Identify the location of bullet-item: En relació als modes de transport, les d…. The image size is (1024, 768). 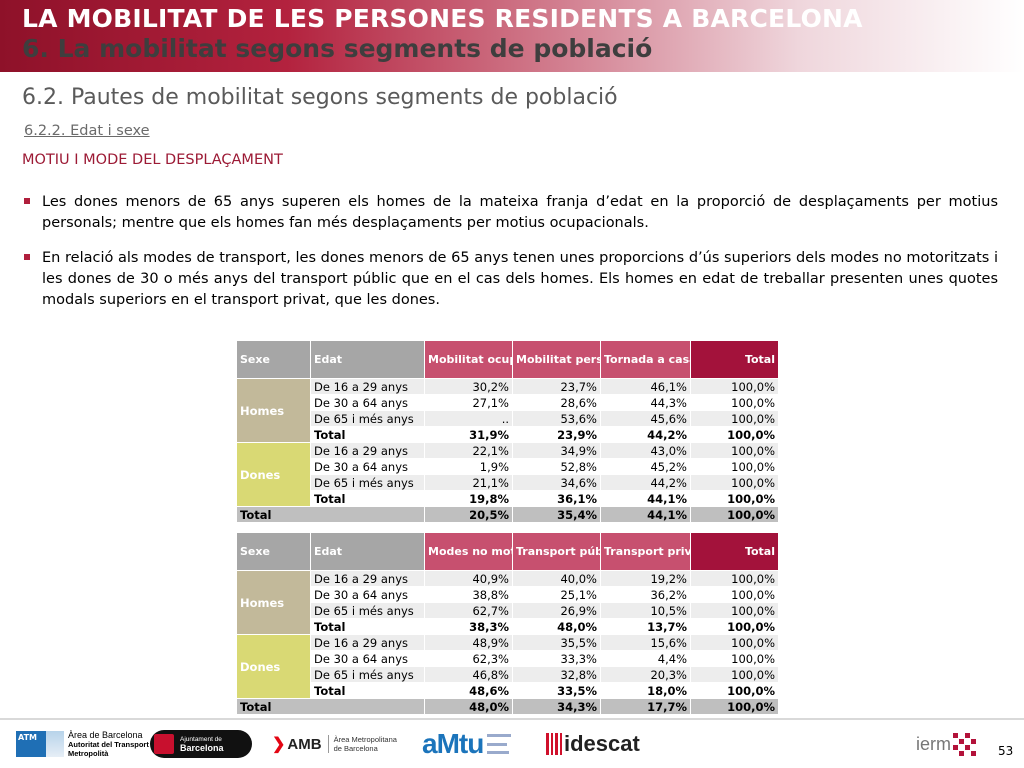
(510, 279).